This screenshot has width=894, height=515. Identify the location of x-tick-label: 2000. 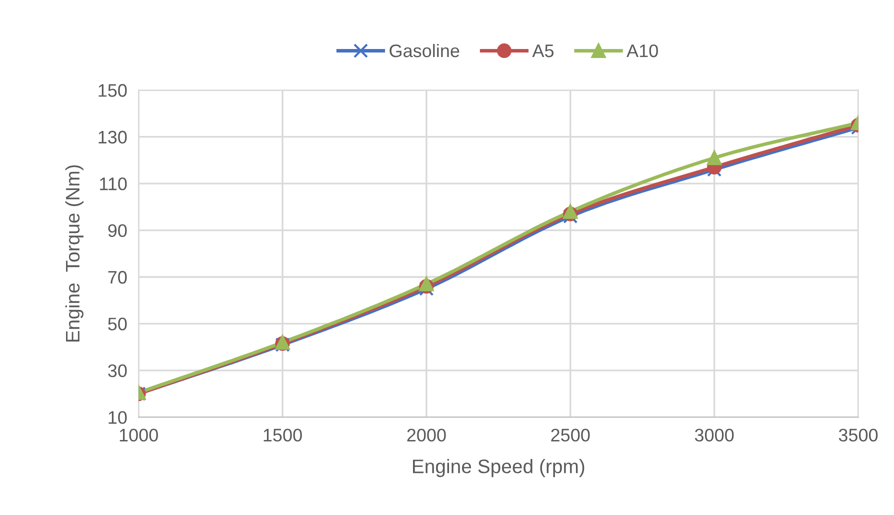
(426, 435).